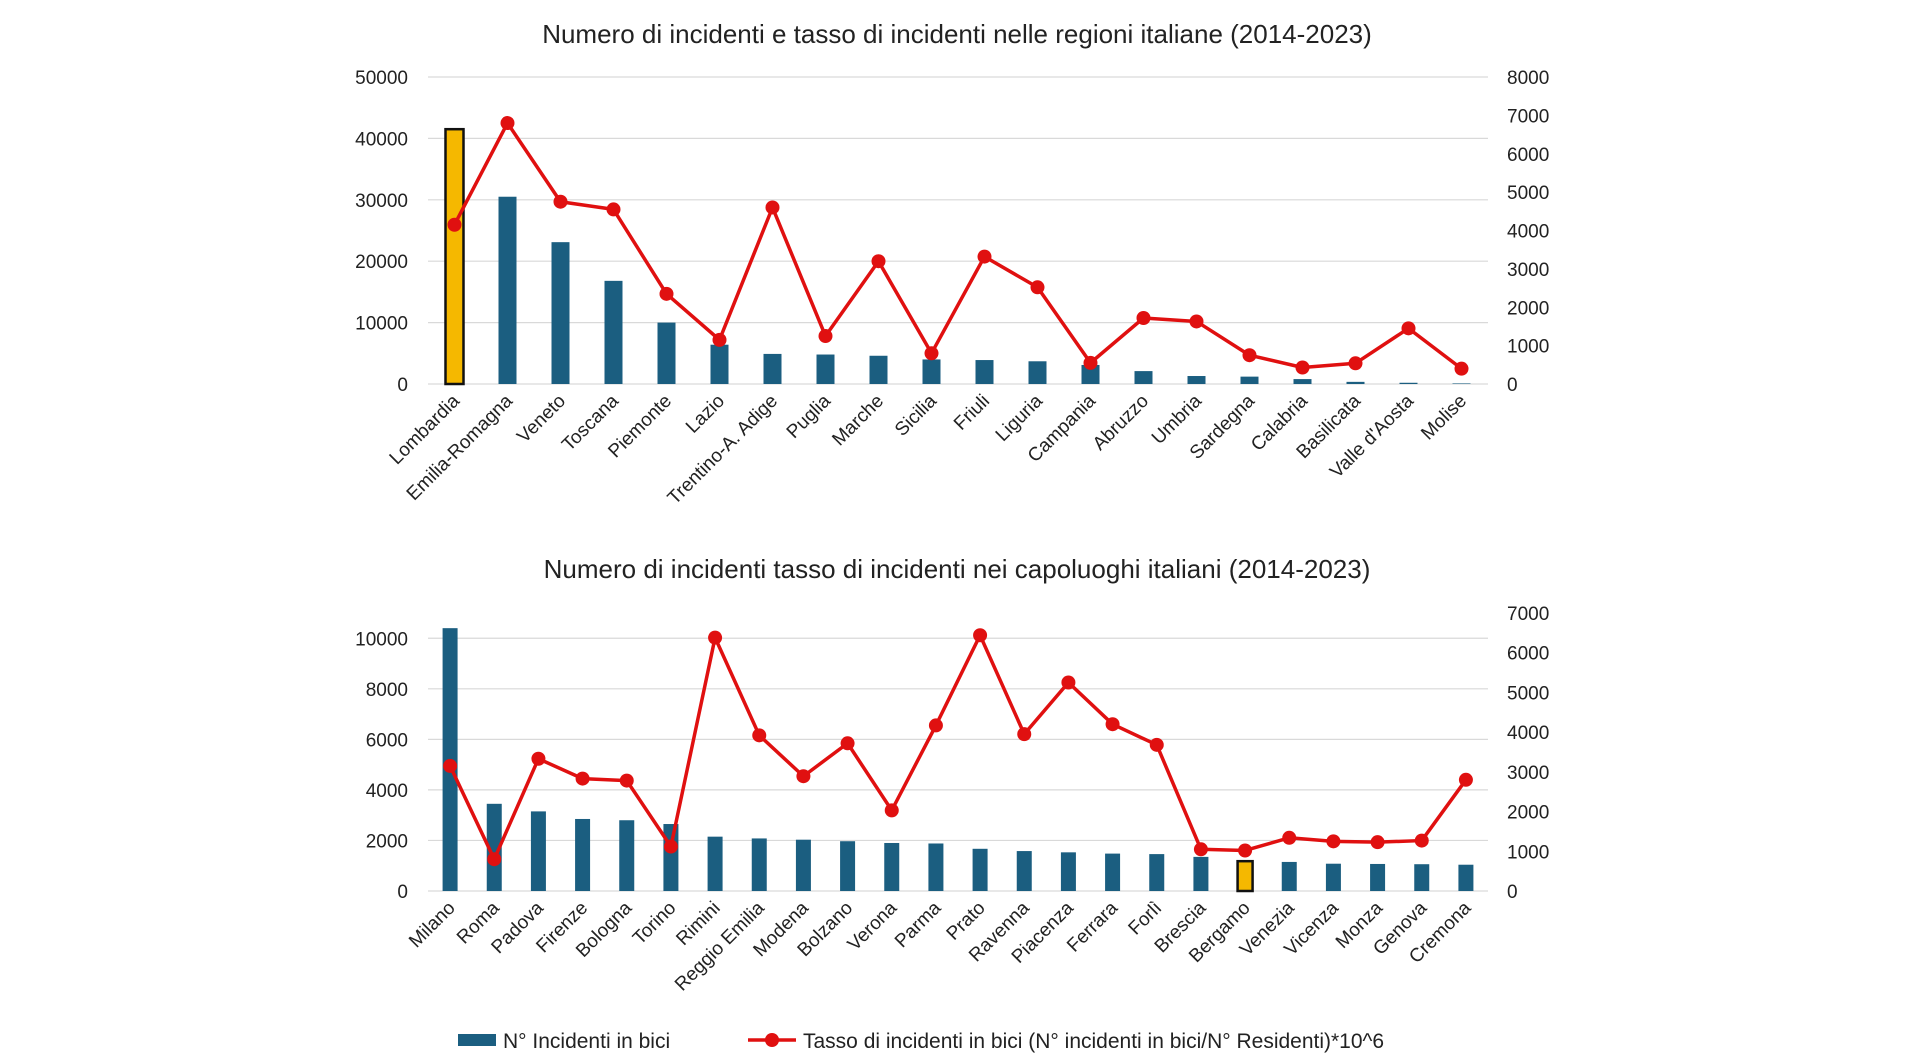 Image resolution: width=1914 pixels, height=1063 pixels. Describe the element at coordinates (1444, 418) in the screenshot. I see `category-label: Molise` at that location.